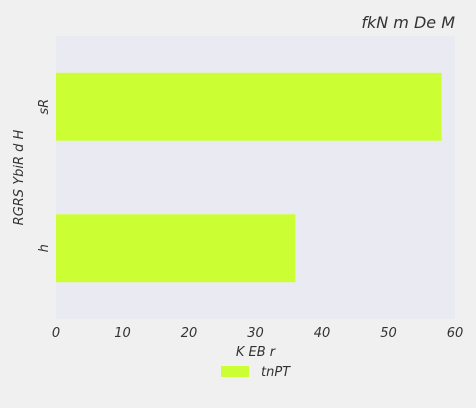  Describe the element at coordinates (256, 372) in the screenshot. I see `legend: tnPT` at that location.